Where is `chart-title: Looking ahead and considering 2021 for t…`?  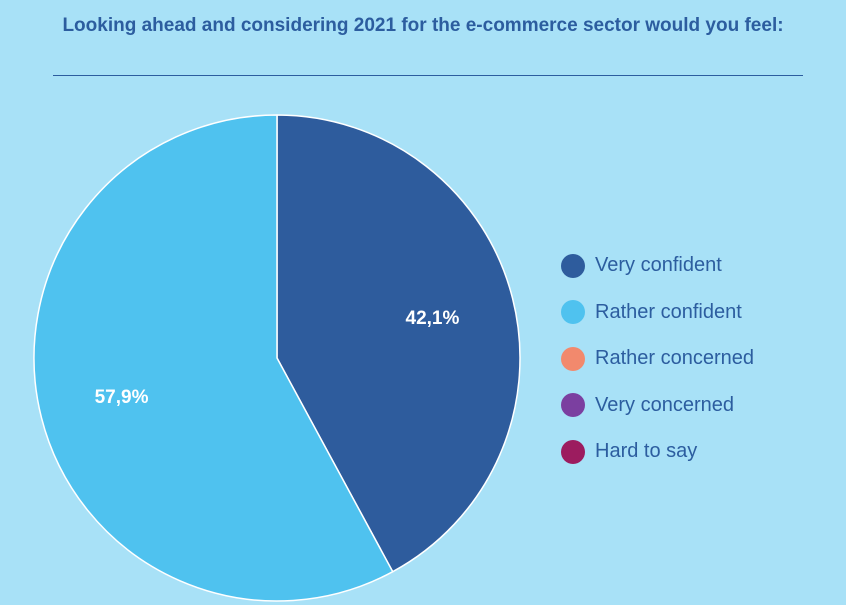 chart-title: Looking ahead and considering 2021 for t… is located at coordinates (423, 25).